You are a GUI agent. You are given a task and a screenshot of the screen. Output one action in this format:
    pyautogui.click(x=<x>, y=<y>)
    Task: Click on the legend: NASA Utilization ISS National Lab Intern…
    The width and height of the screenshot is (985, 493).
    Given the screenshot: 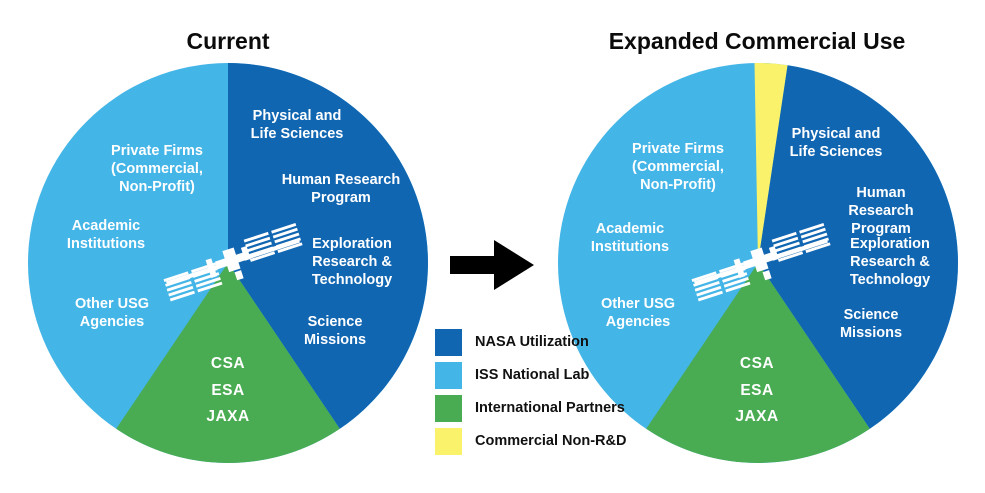 What is the action you would take?
    pyautogui.click(x=530, y=392)
    